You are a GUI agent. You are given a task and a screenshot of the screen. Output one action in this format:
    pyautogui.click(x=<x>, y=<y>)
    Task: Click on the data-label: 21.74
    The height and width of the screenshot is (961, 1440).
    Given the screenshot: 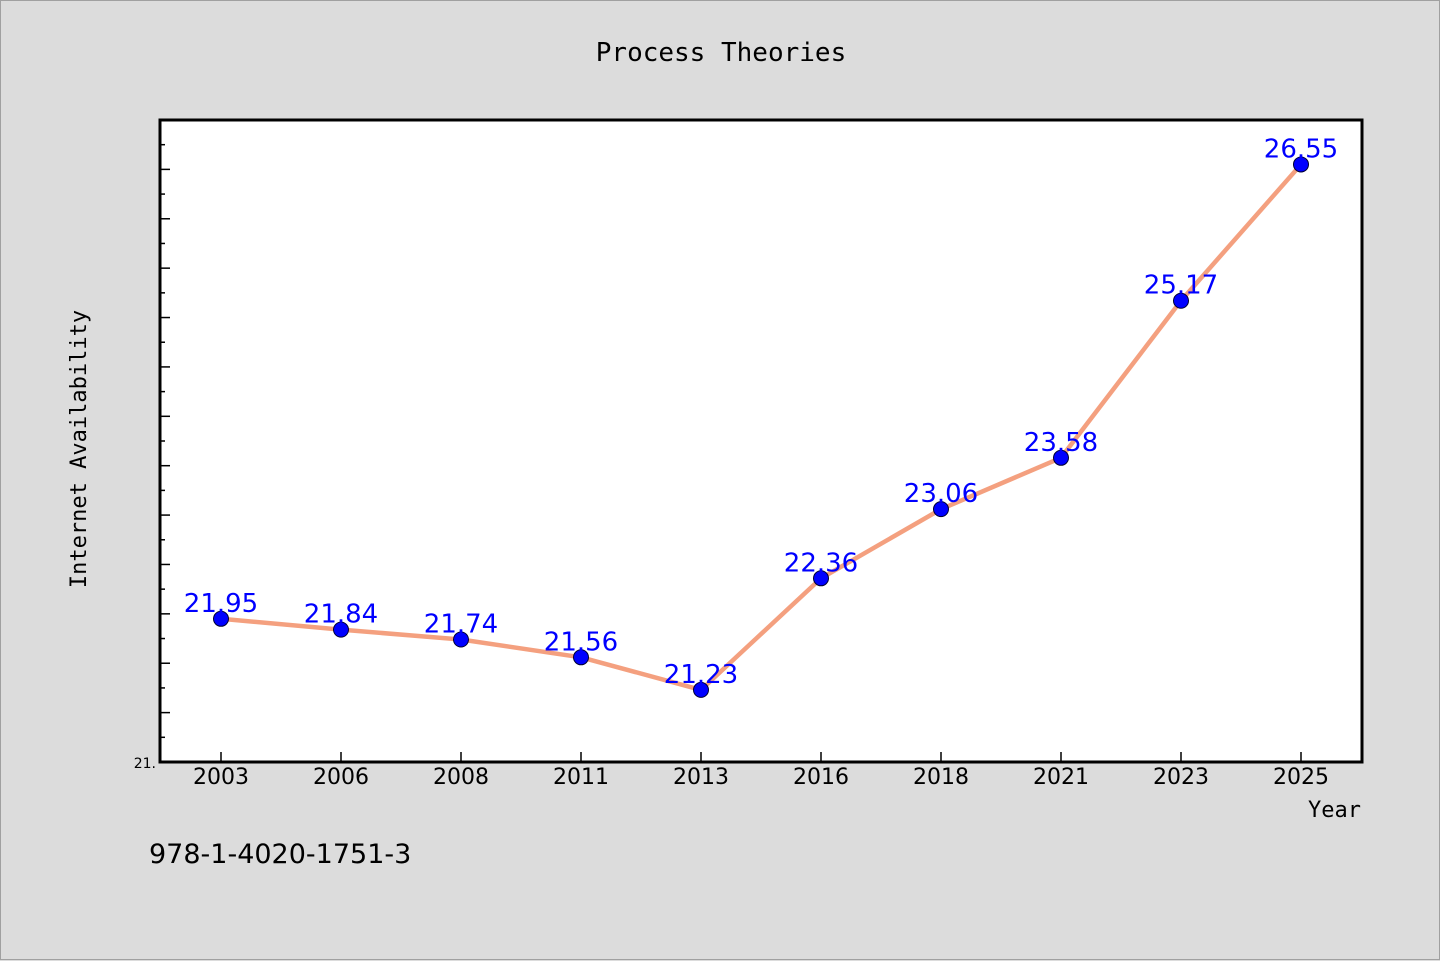 What is the action you would take?
    pyautogui.click(x=461, y=625)
    